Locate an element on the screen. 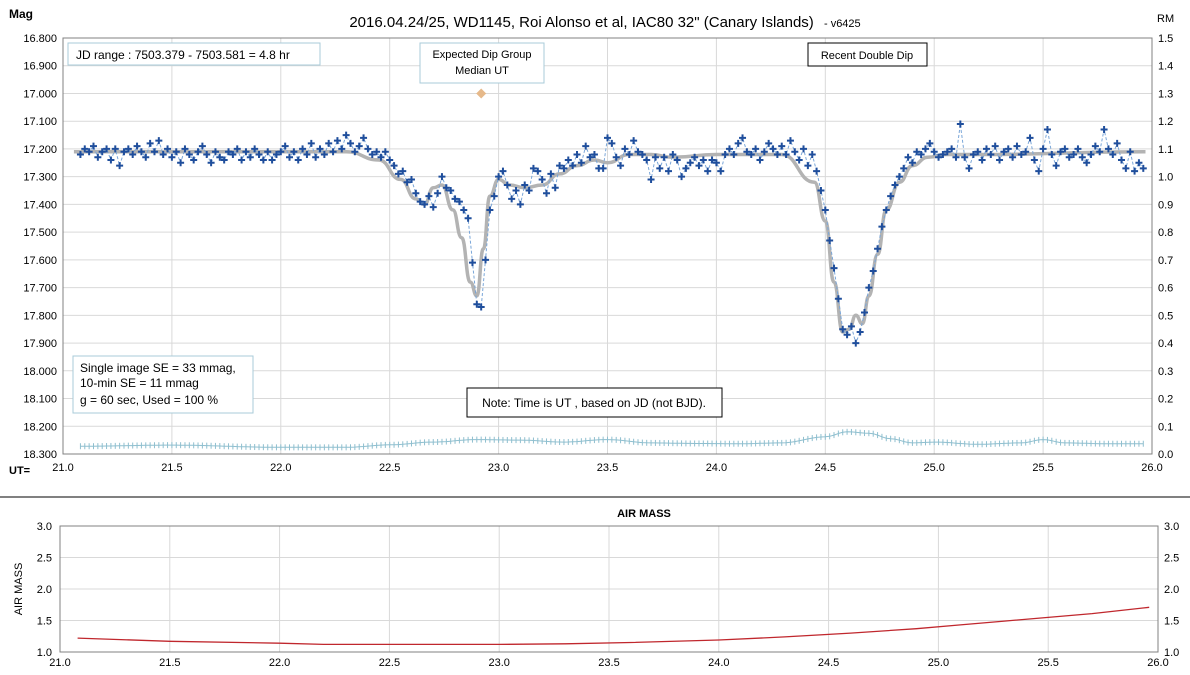  x-tick-label: 24.5 is located at coordinates (825, 468).